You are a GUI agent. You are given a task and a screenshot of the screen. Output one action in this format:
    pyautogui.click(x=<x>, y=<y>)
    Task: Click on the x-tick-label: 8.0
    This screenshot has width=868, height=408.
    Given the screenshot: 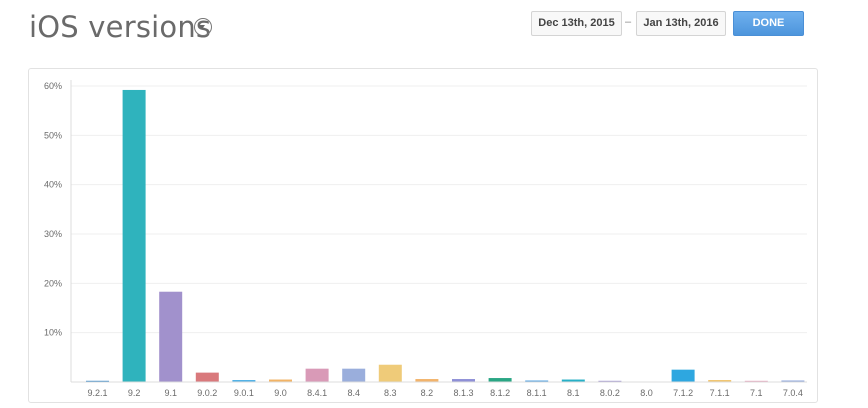 What is the action you would take?
    pyautogui.click(x=646, y=393)
    